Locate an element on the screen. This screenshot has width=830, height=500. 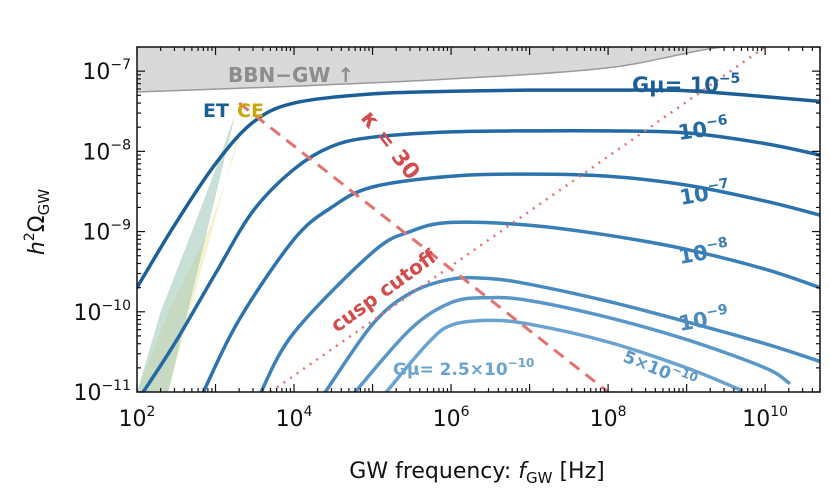
series-label-6: 5×10−10 is located at coordinates (660, 368).